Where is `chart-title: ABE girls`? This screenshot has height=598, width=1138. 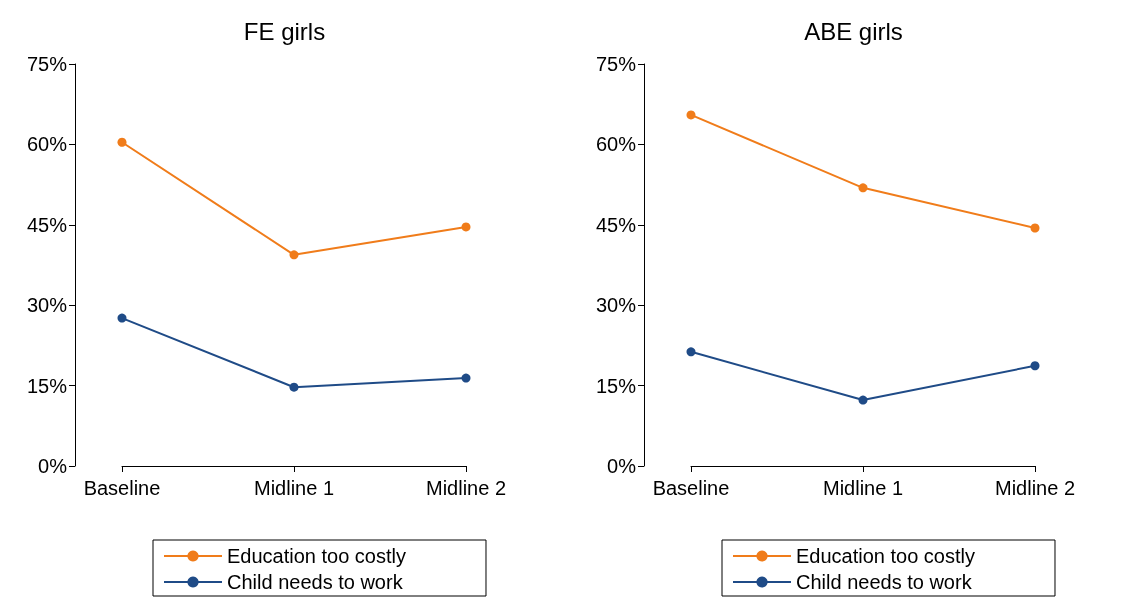
chart-title: ABE girls is located at coordinates (853, 31).